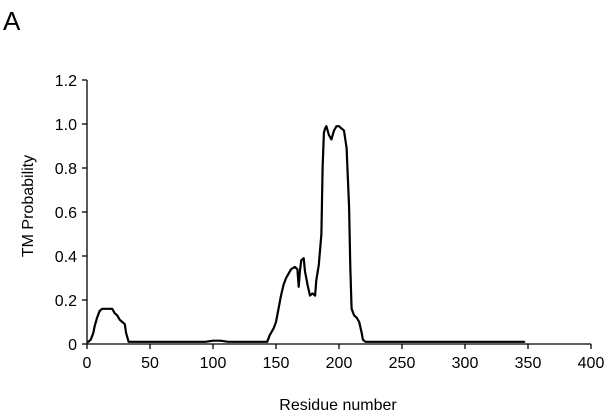 This screenshot has height=417, width=611. What do you see at coordinates (465, 363) in the screenshot?
I see `x-tick-label: 300` at bounding box center [465, 363].